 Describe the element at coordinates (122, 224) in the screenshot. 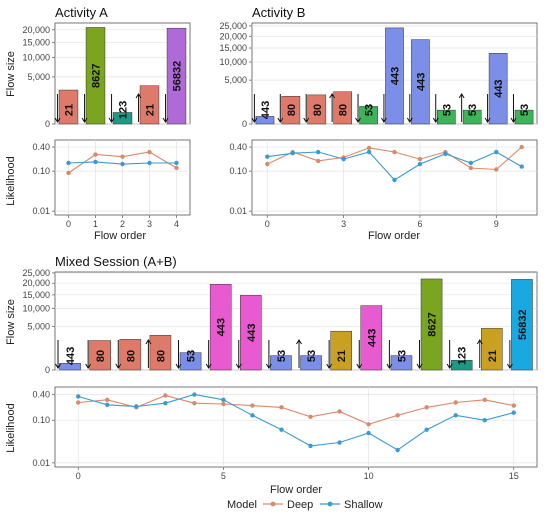

I see `panel-a-line-xtick-label: 2` at that location.